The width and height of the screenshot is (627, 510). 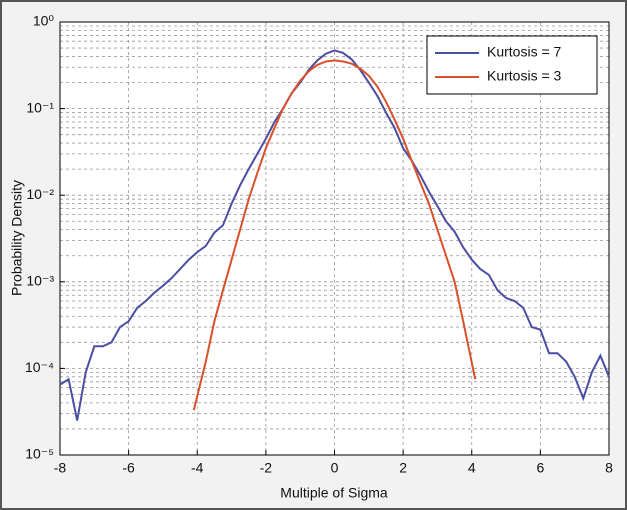 What do you see at coordinates (197, 468) in the screenshot?
I see `x-tick-label: -4` at bounding box center [197, 468].